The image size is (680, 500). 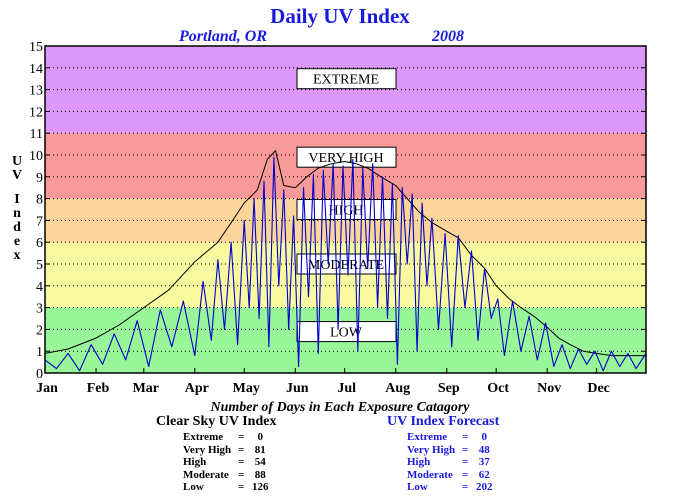 What do you see at coordinates (146, 388) in the screenshot?
I see `x-tick-label: Mar` at bounding box center [146, 388].